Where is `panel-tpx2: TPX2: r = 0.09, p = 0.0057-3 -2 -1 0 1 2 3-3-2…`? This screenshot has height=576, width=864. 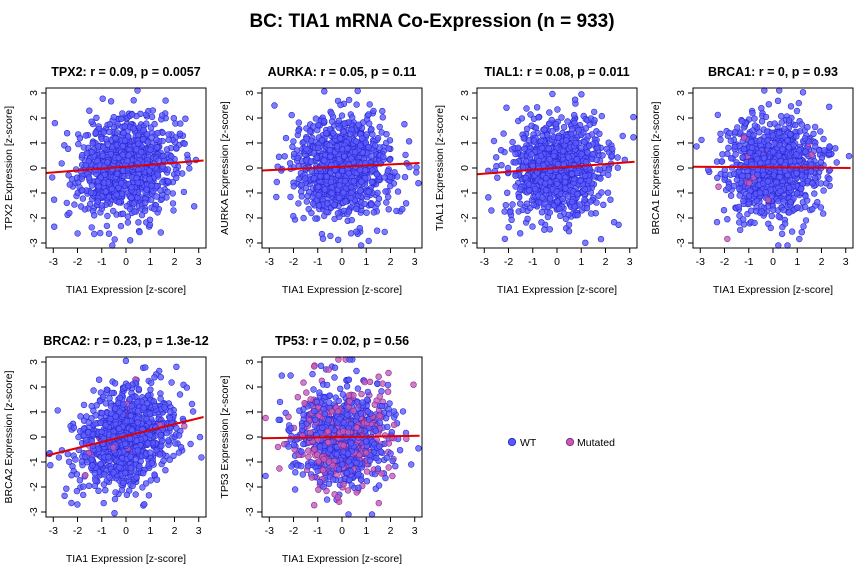 panel-tpx2: TPX2: r = 0.09, p = 0.0057-3 -2 -1 0 1 2 3-3-2… is located at coordinates (105, 180).